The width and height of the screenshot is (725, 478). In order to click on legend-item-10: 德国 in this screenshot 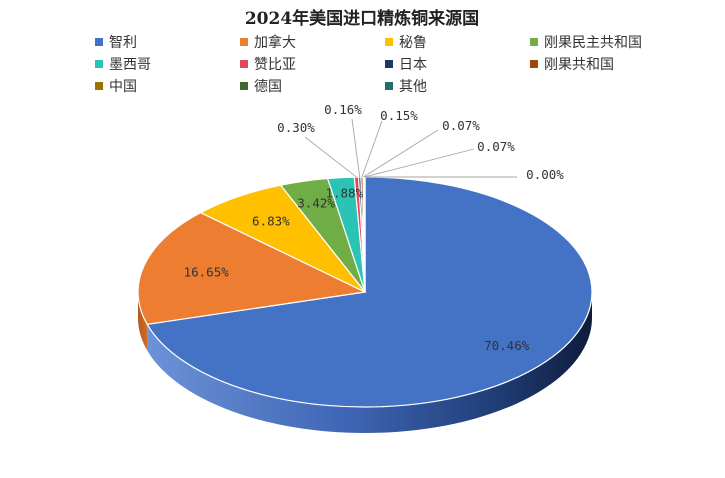, I will do `click(261, 87)`.